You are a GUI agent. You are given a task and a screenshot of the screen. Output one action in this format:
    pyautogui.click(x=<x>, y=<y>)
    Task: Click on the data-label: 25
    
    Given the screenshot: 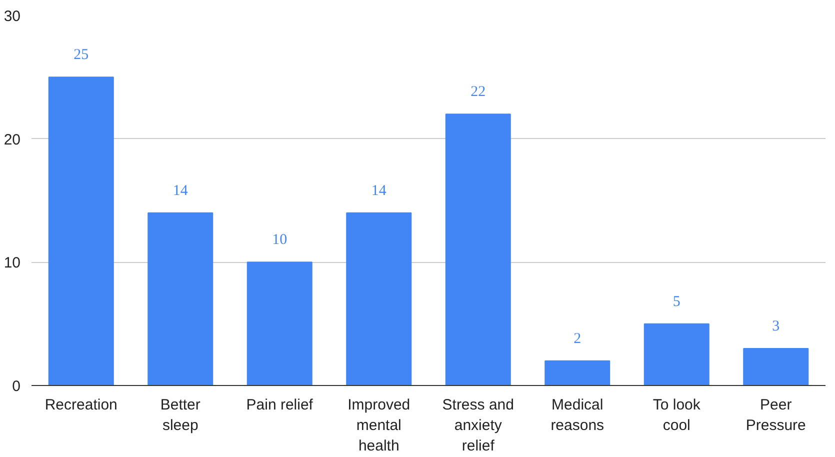 What is the action you would take?
    pyautogui.click(x=81, y=55)
    